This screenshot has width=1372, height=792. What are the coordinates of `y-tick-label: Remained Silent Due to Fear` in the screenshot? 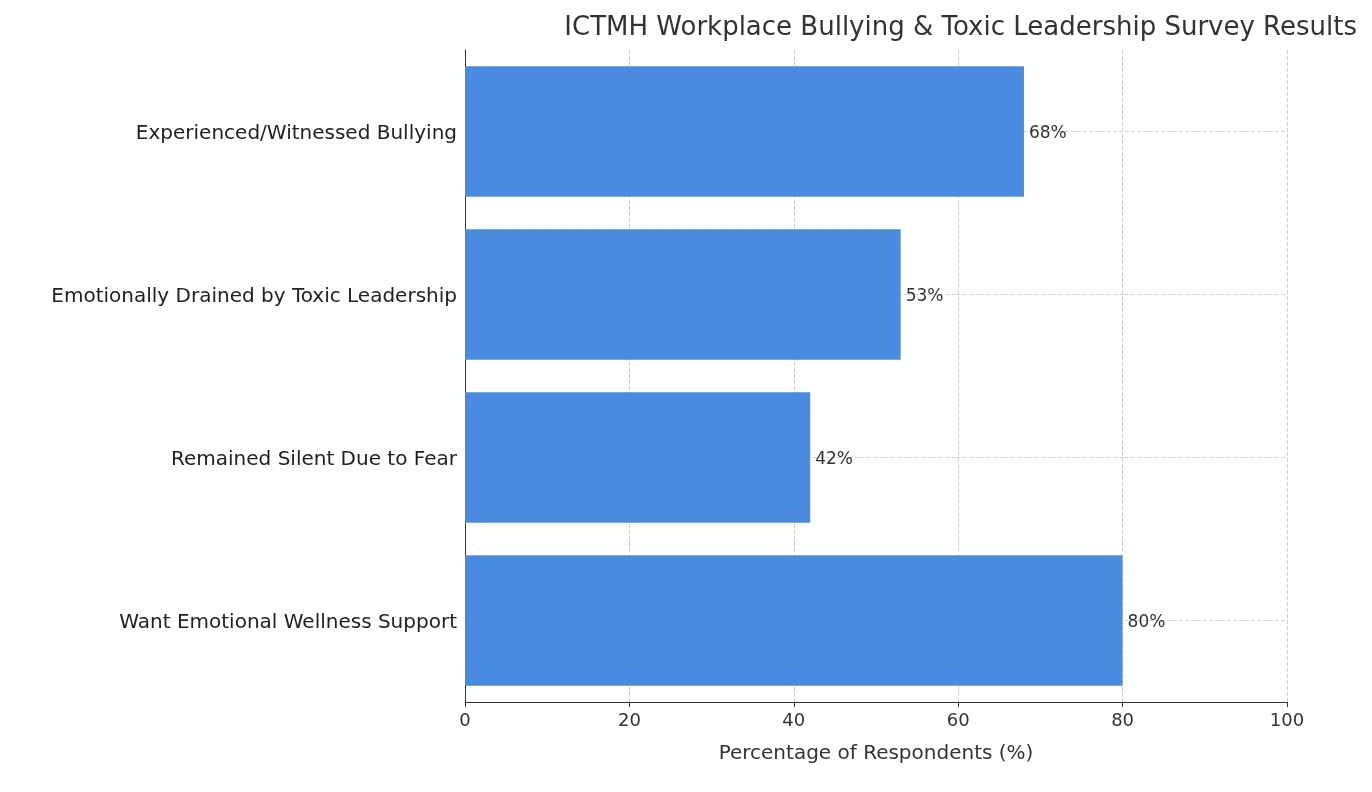 It's located at (314, 457).